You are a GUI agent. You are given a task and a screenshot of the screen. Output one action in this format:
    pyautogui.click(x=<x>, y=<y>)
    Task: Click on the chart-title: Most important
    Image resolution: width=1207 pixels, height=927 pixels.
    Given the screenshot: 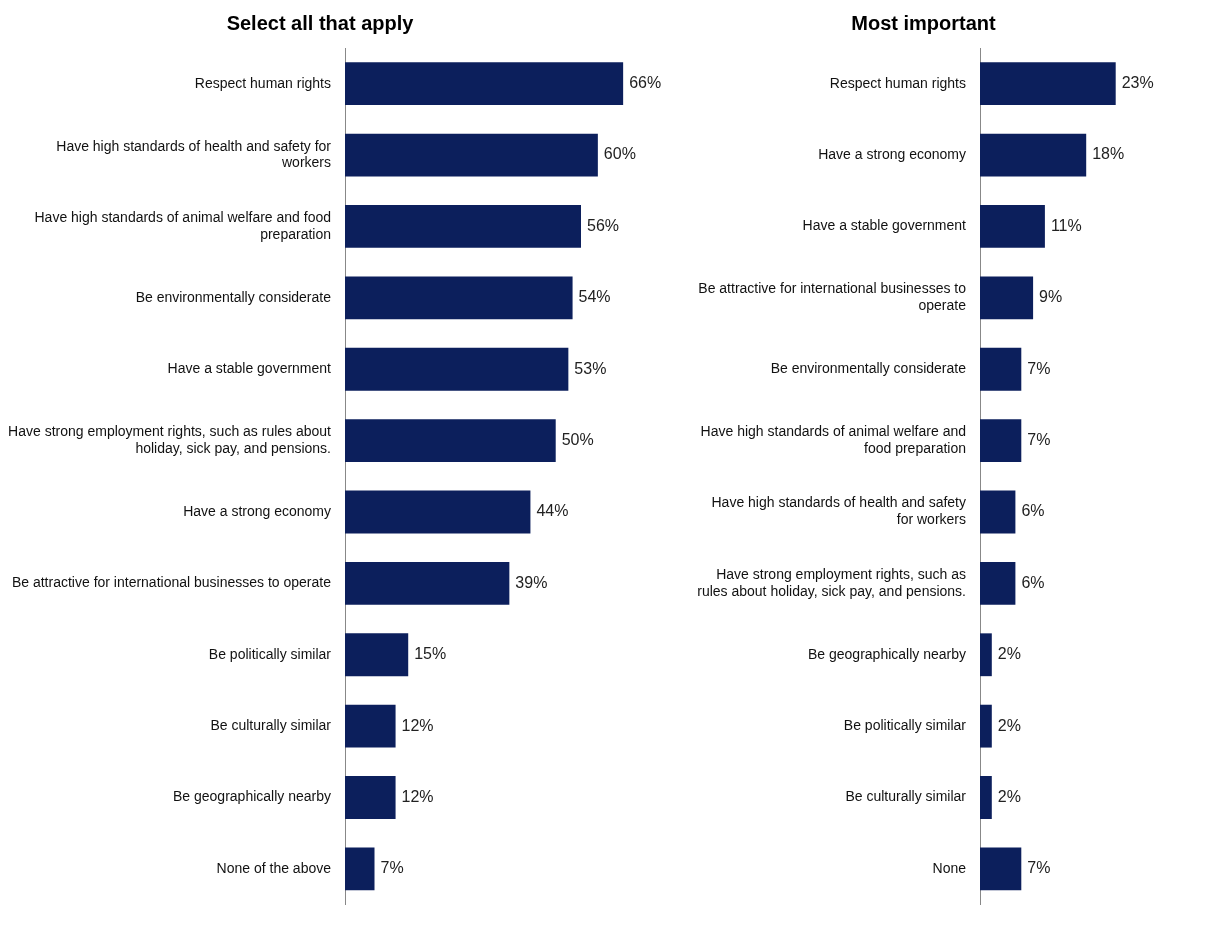 What is the action you would take?
    pyautogui.click(x=924, y=22)
    